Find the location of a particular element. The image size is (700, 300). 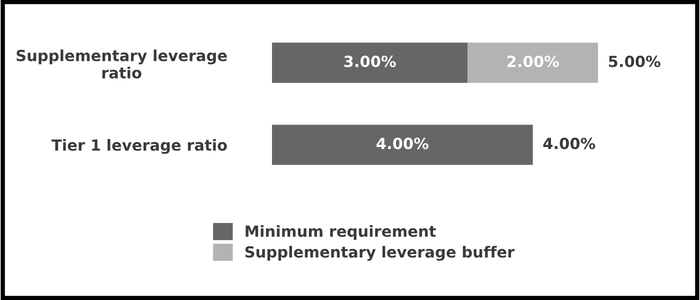

y-tick-label: Tier 1 leverage ratio is located at coordinates (139, 146).